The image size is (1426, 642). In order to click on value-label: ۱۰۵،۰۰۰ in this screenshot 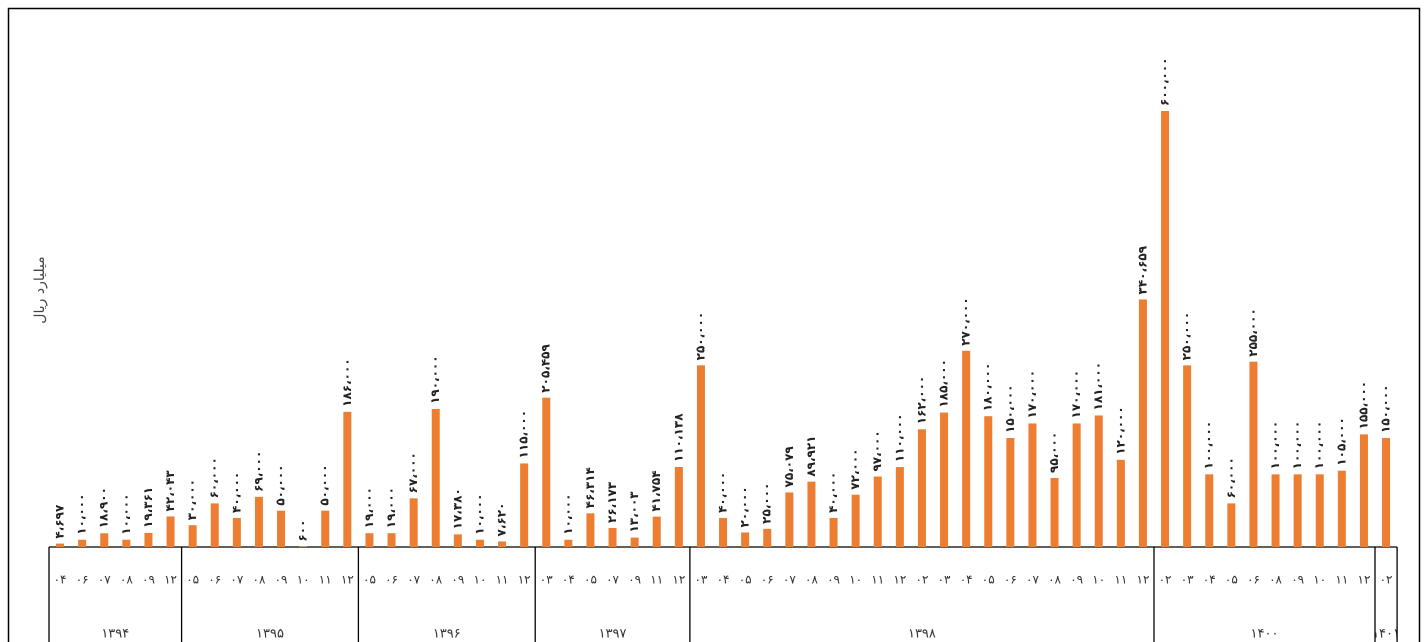, I will do `click(1341, 441)`.